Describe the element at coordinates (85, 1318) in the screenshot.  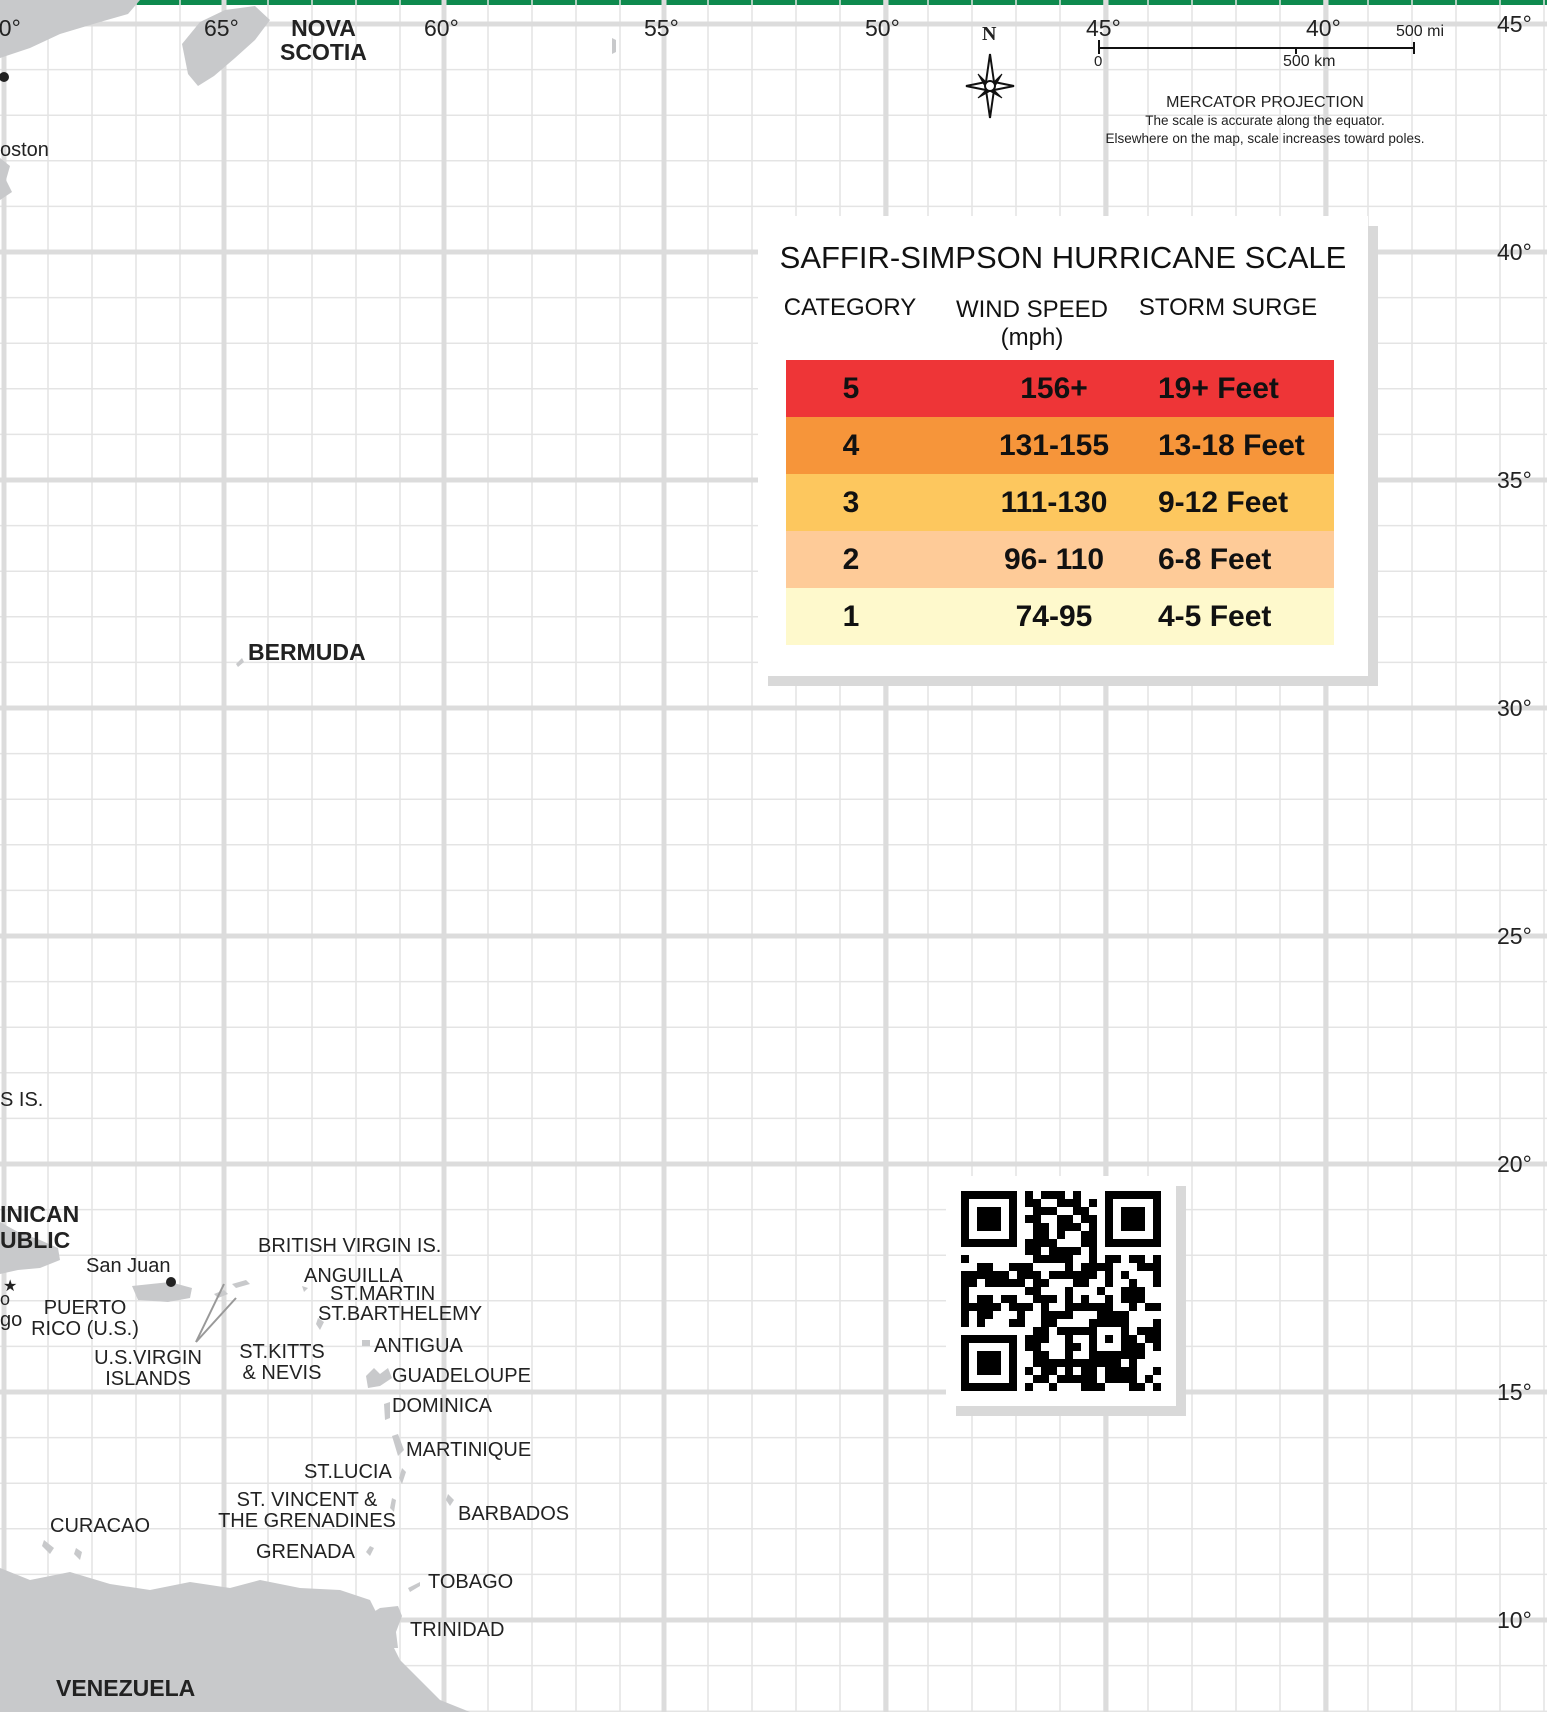
I see `place-label-puerto-rico: PUERTO RICO (U.S.)` at that location.